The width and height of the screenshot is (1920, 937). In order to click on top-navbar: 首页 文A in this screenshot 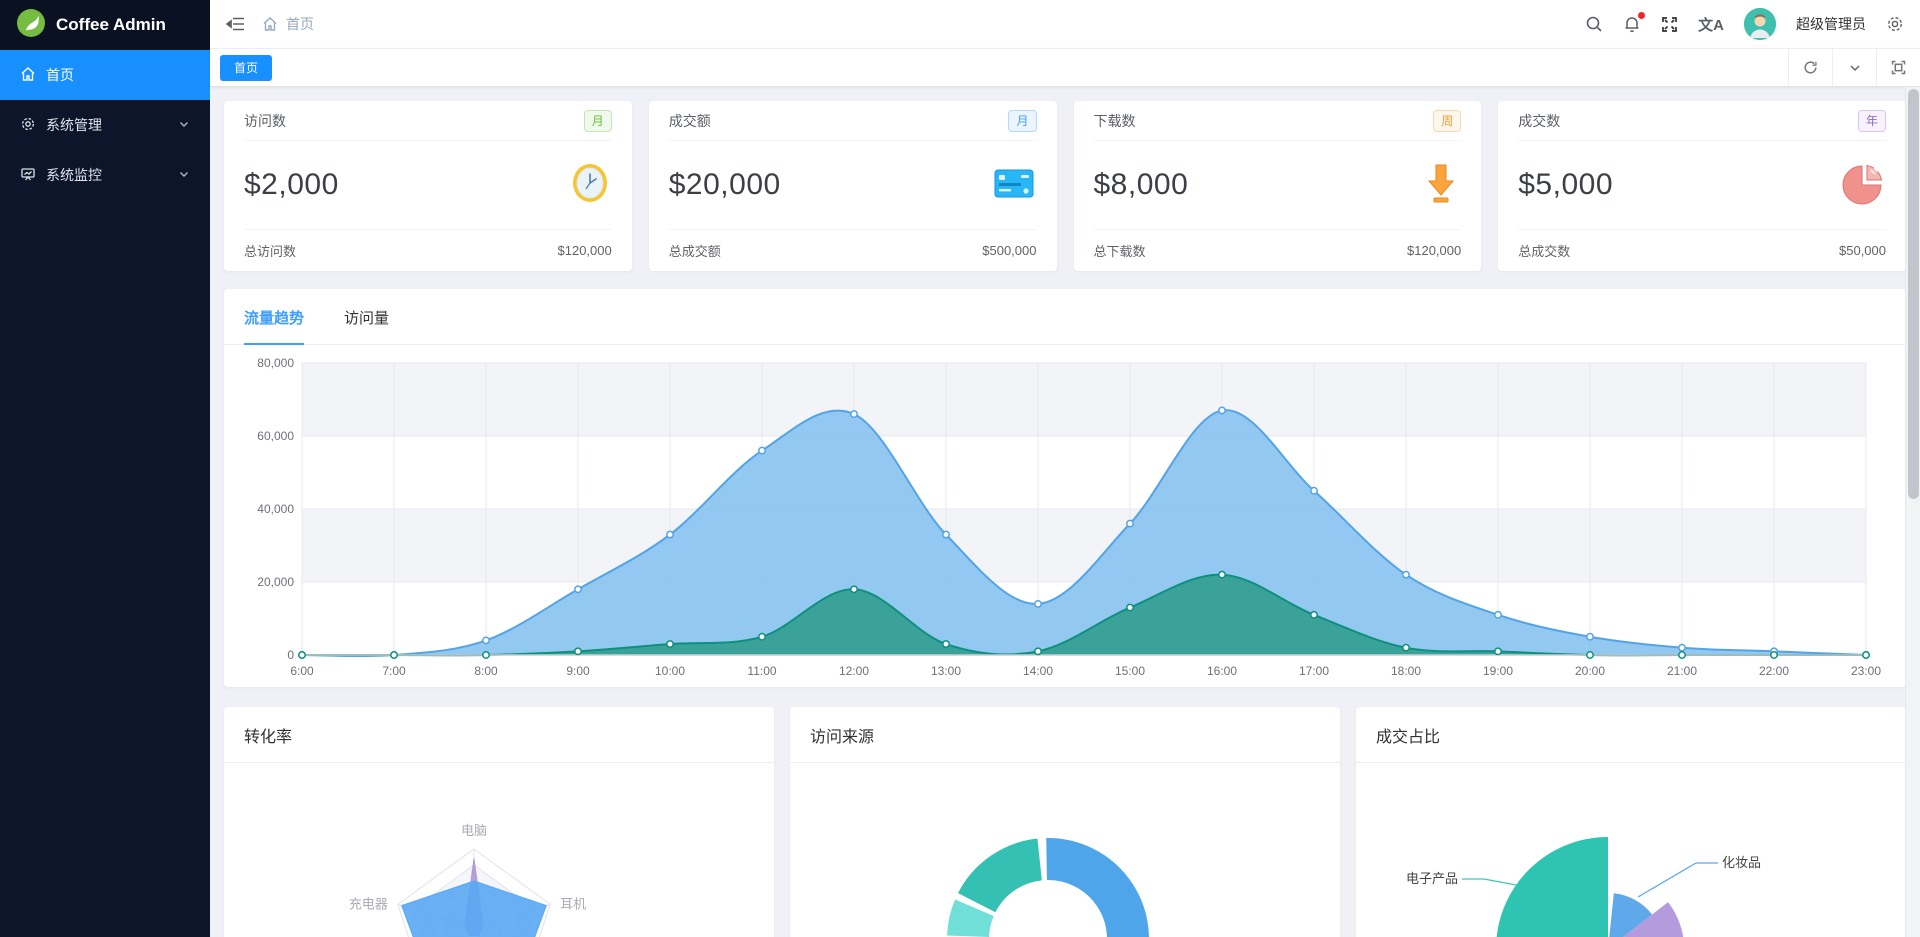, I will do `click(1065, 24)`.